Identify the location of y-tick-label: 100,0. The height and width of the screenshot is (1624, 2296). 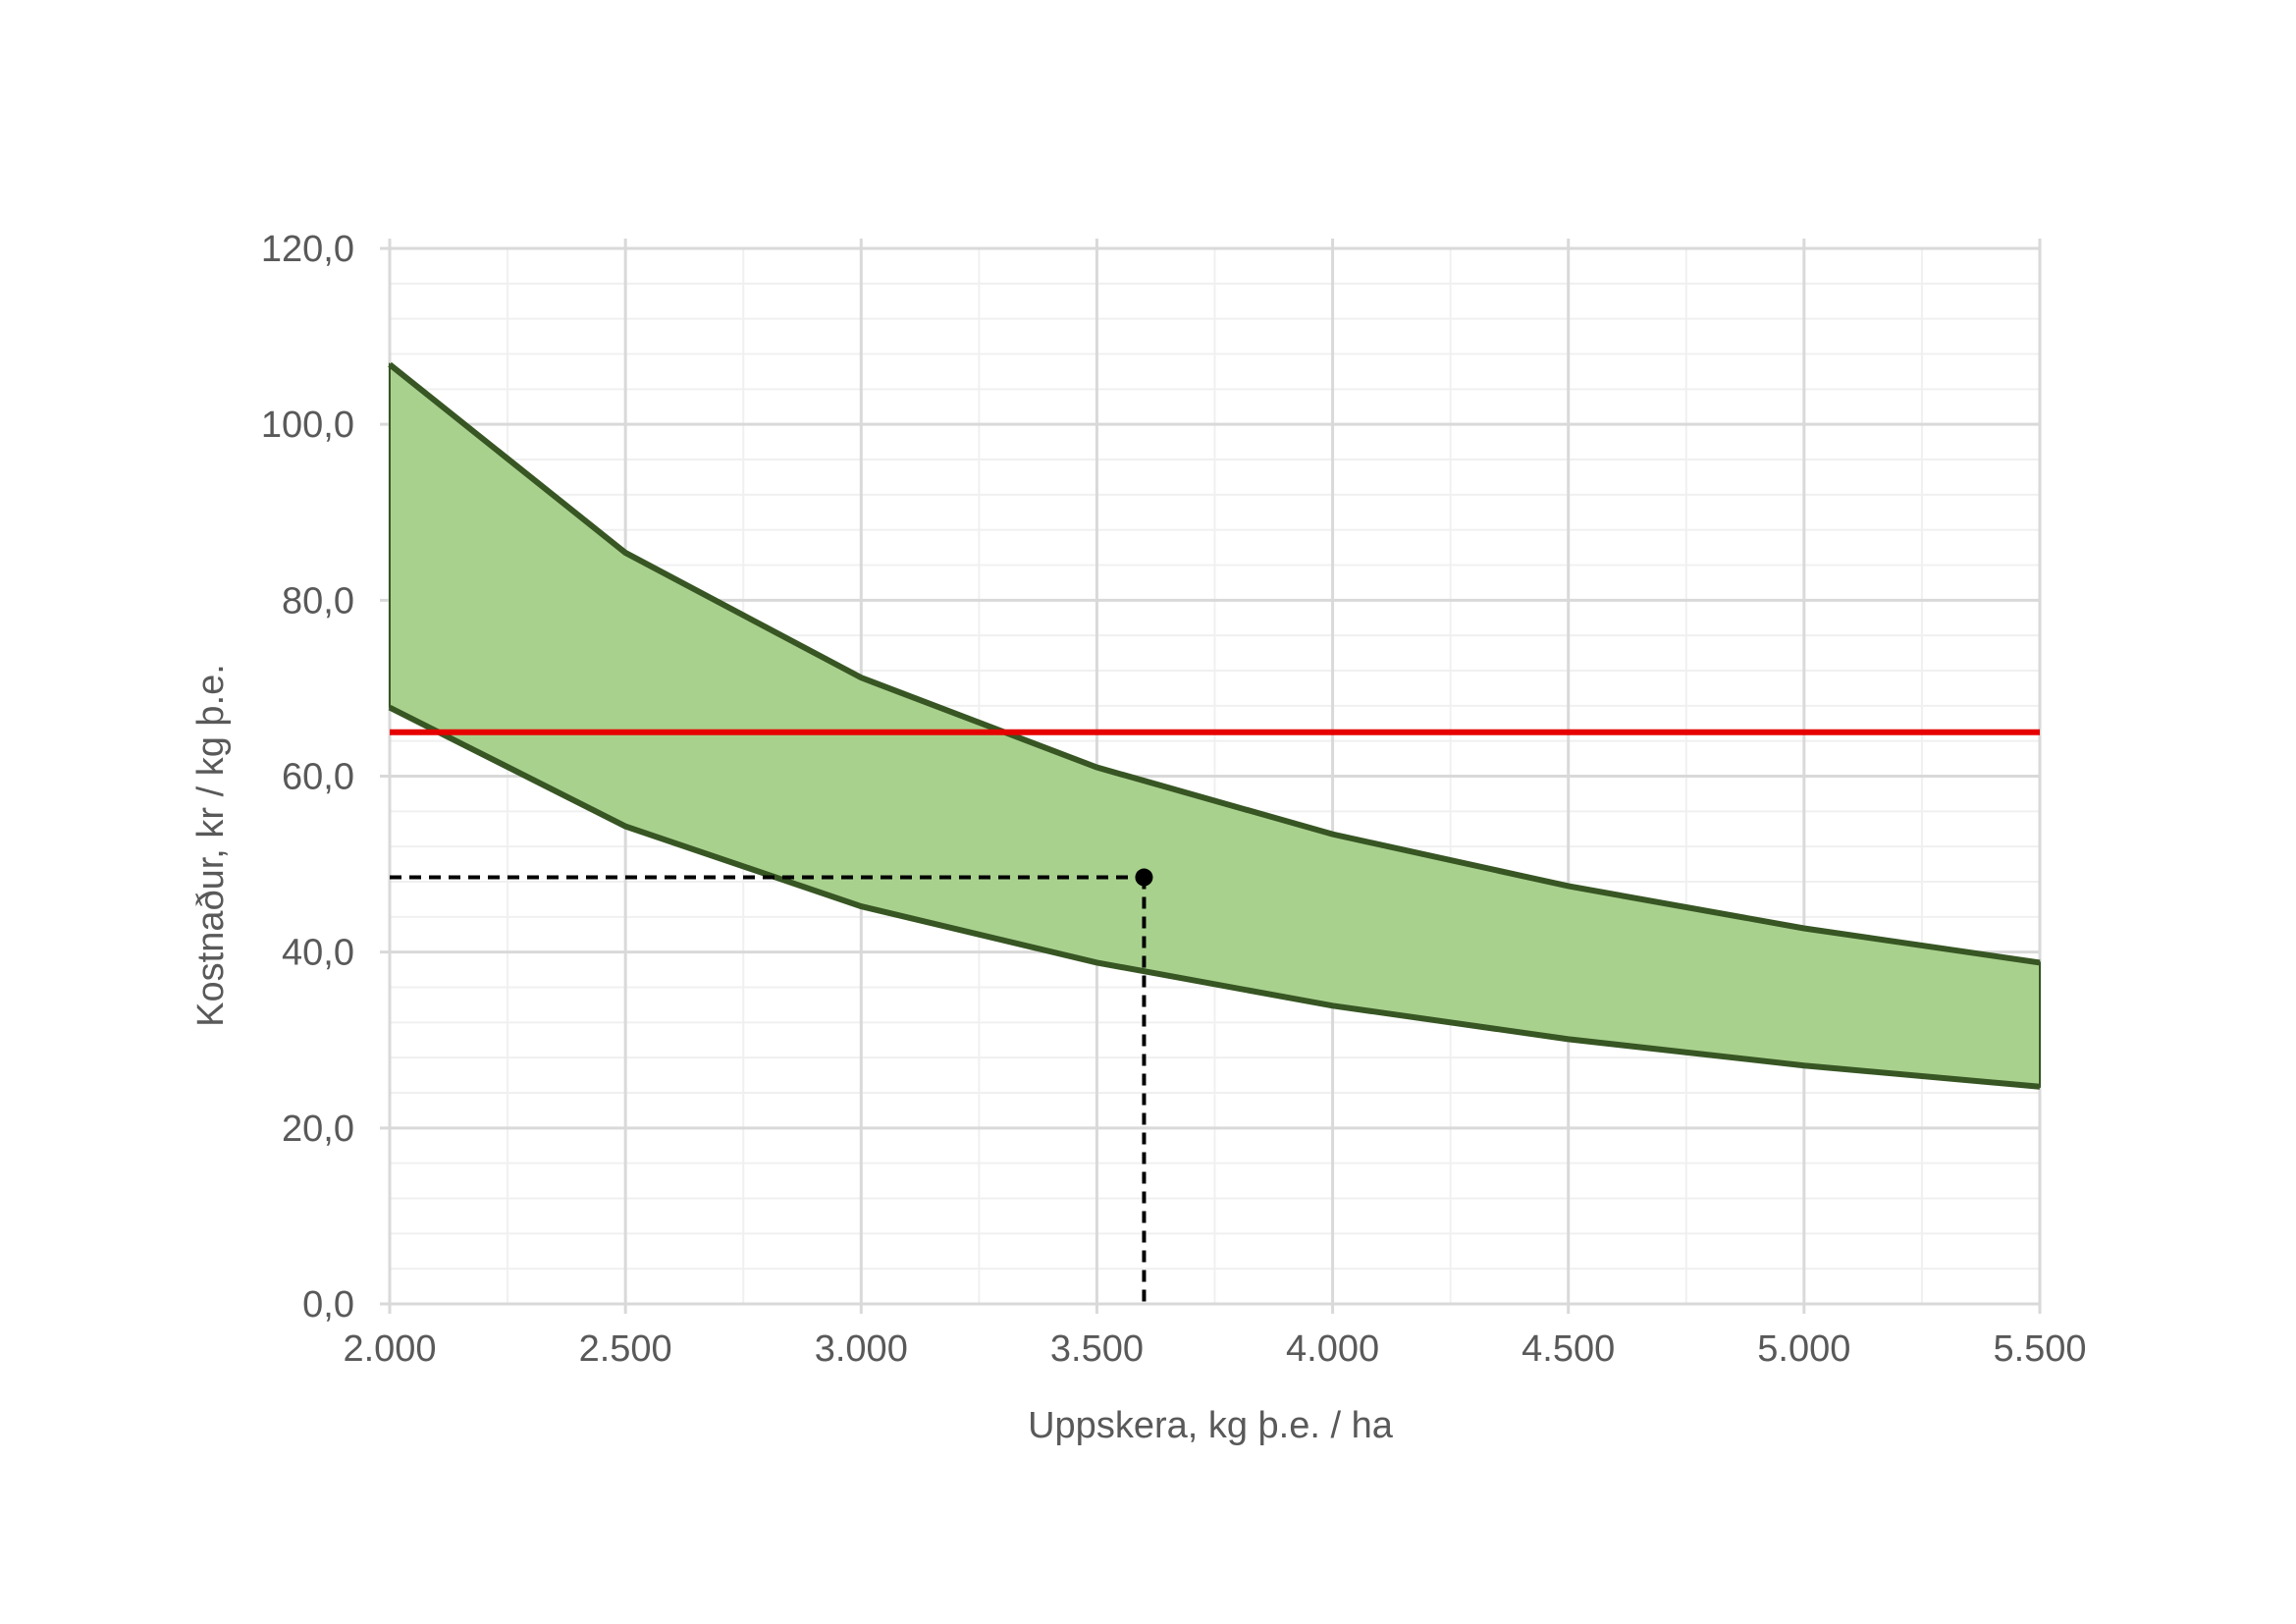
(307, 425).